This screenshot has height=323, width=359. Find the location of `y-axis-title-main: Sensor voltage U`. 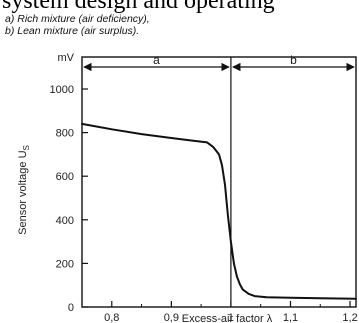

y-axis-title-main: Sensor voltage U is located at coordinates (23, 192).